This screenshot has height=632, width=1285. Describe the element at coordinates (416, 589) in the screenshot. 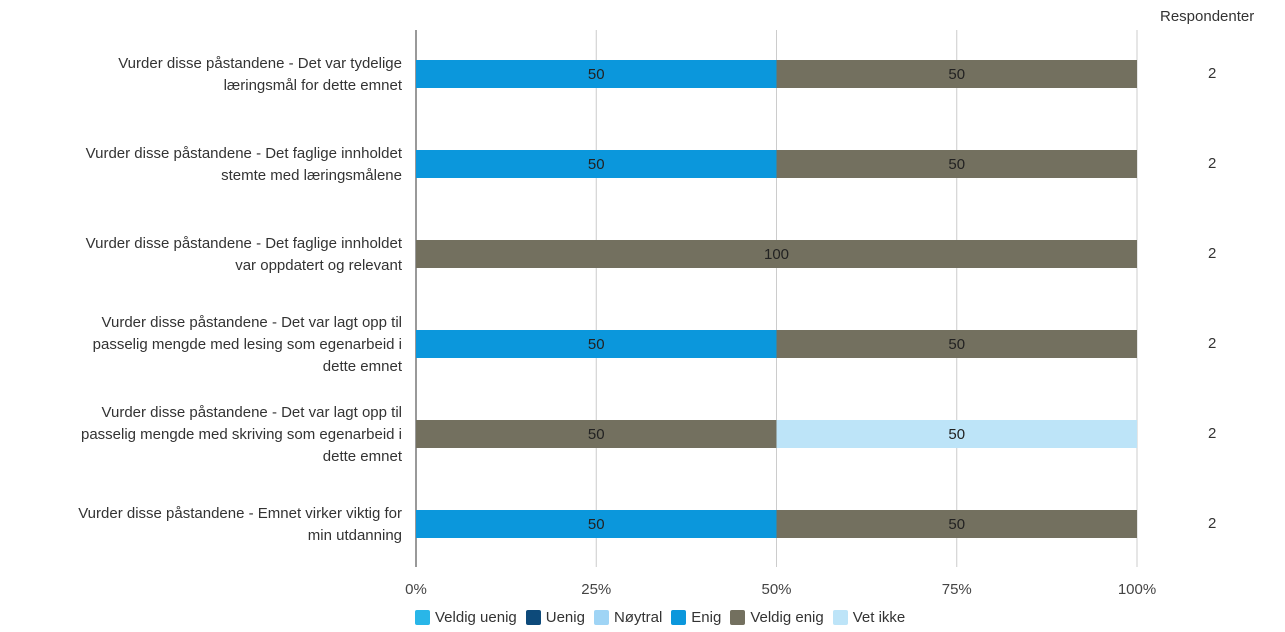

I see `x-tick-label: 0%` at that location.